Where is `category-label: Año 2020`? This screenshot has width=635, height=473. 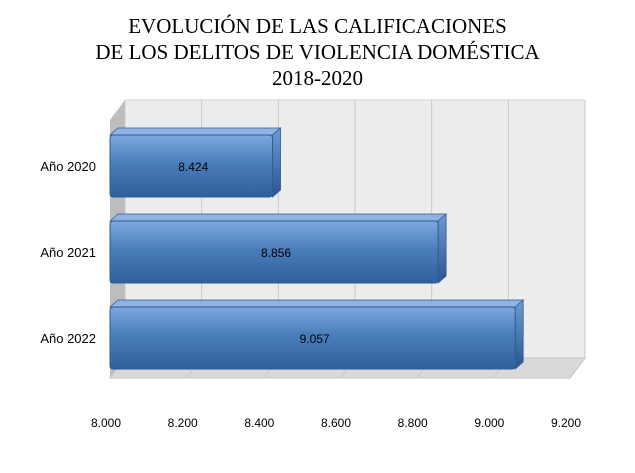 category-label: Año 2020 is located at coordinates (68, 166).